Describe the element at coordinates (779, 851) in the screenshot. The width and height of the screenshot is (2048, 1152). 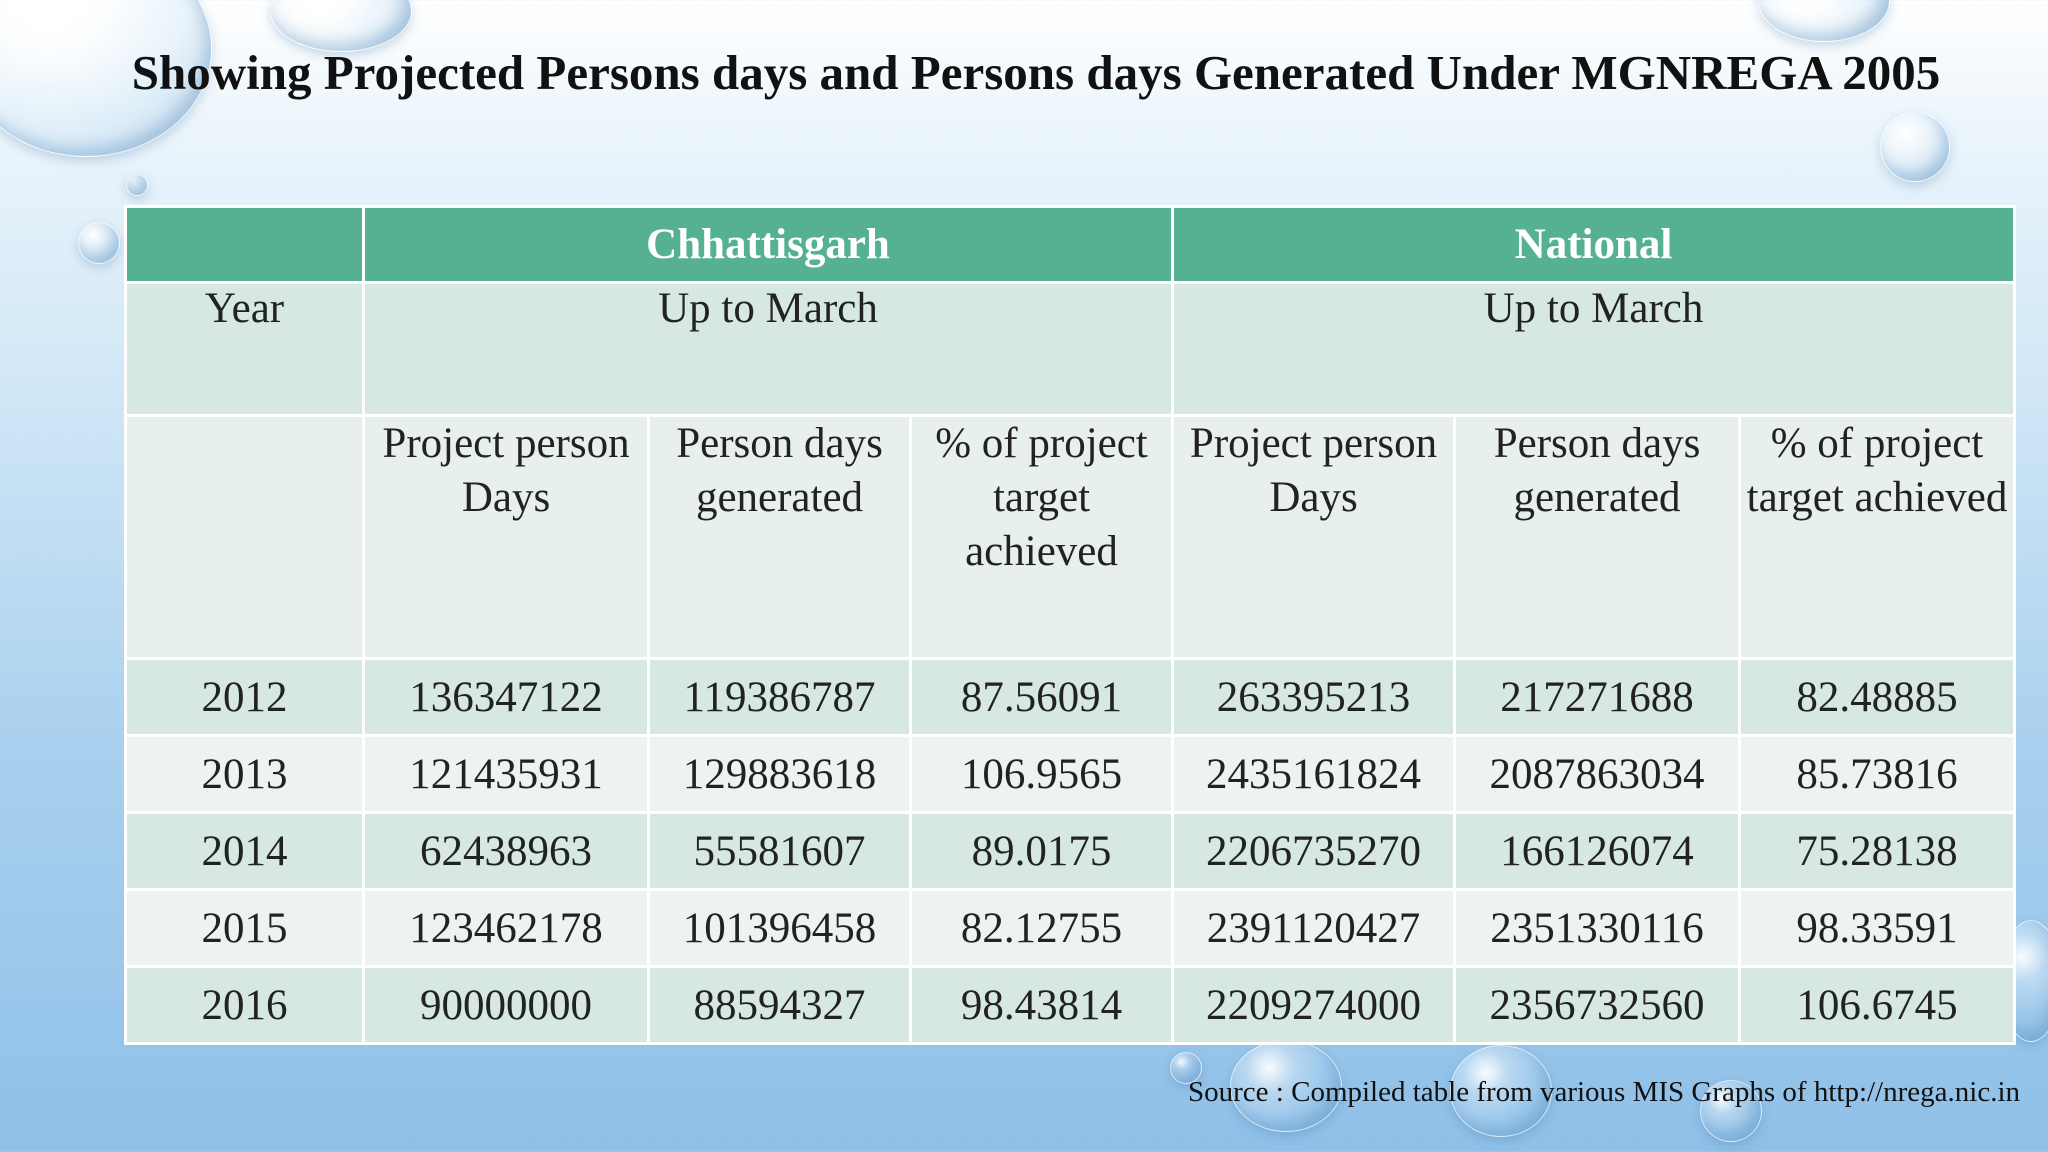
I see `data-cell: 55581607` at that location.